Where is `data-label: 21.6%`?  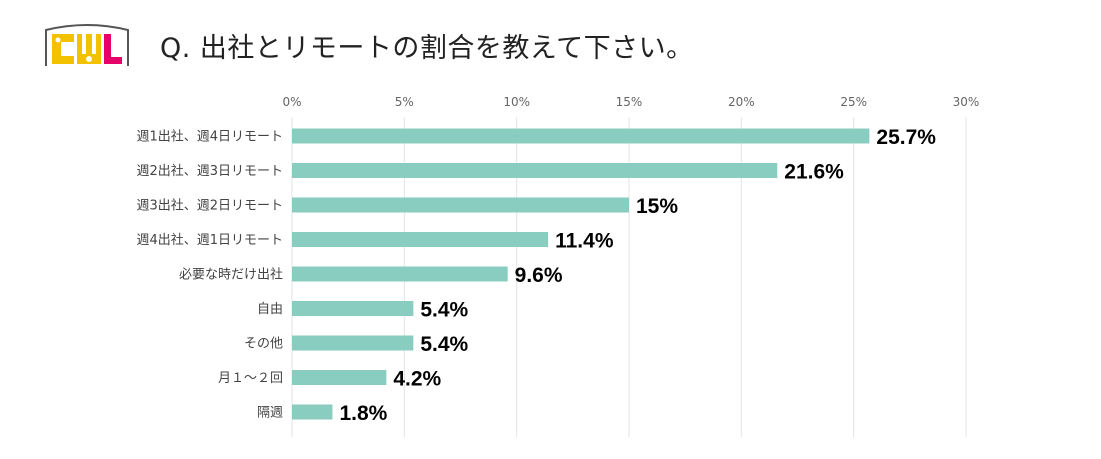
data-label: 21.6% is located at coordinates (814, 172).